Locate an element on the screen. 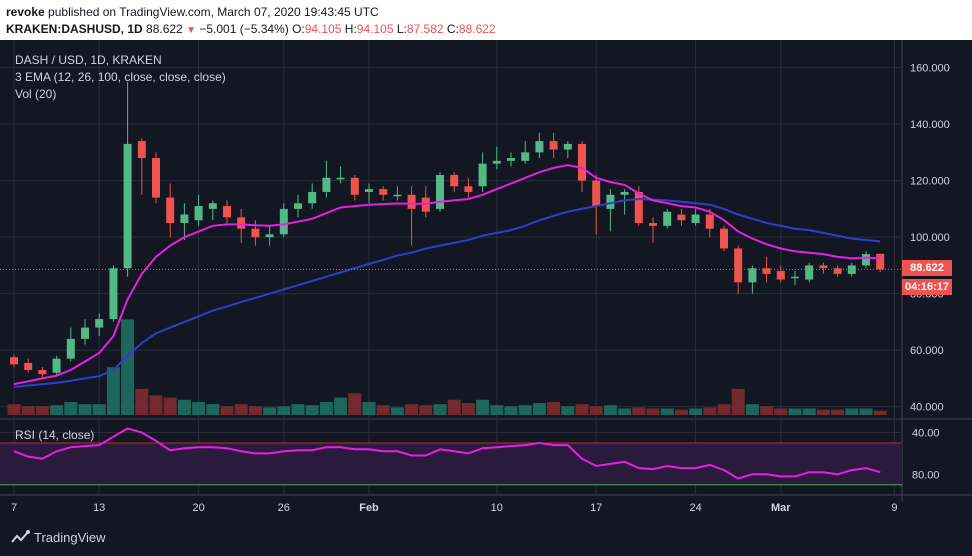 The width and height of the screenshot is (972, 556). price-tick-label: 100.000 is located at coordinates (930, 238).